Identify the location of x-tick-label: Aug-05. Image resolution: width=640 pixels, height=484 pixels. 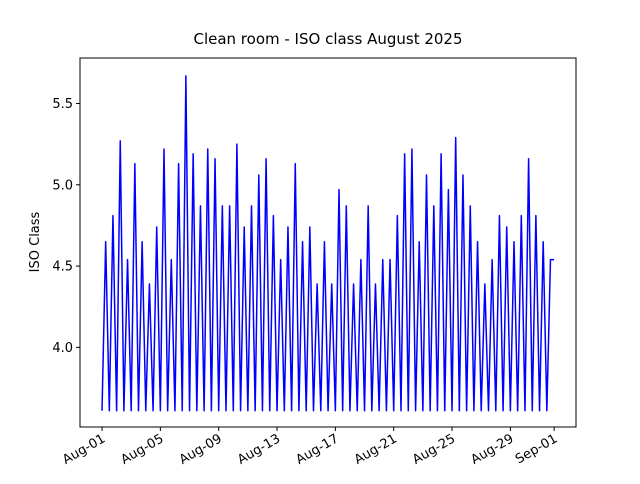
(142, 449).